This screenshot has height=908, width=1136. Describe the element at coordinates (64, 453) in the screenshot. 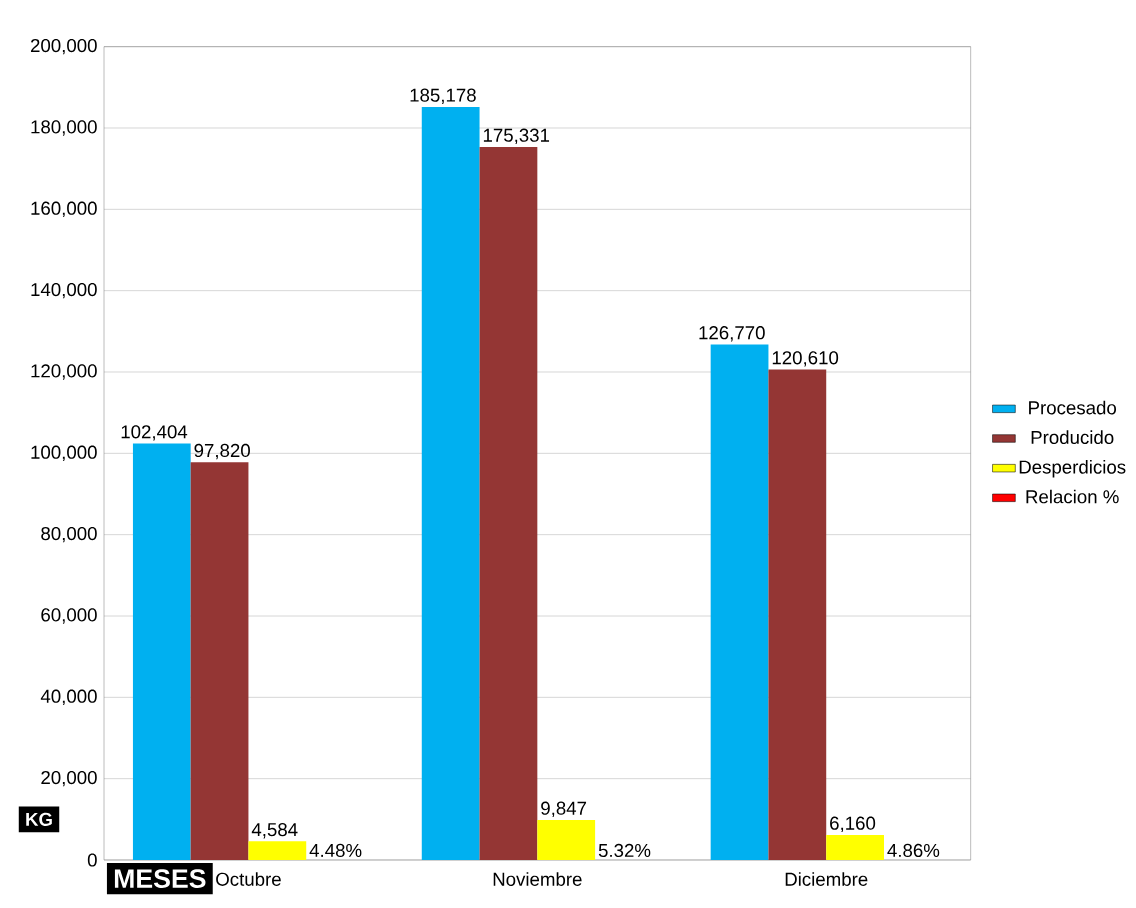

I see `y-tick-label: 100,000` at that location.